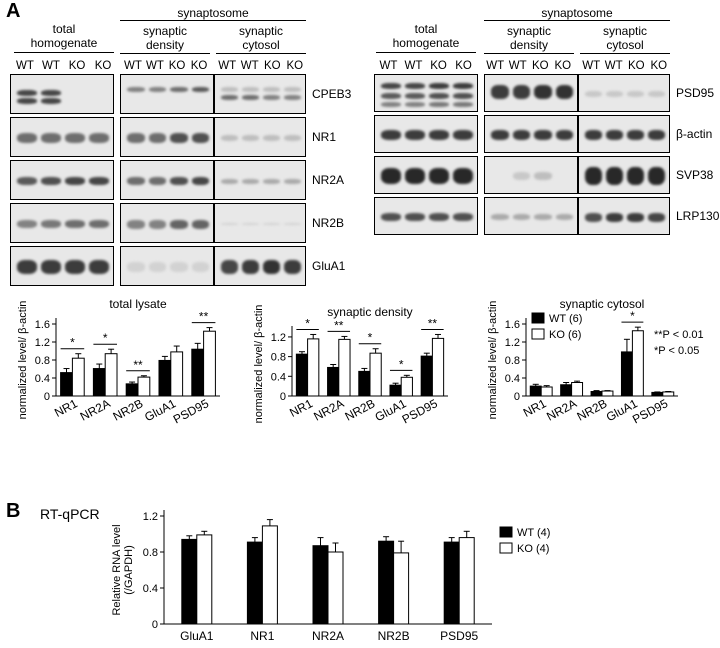 This screenshot has height=648, width=720. What do you see at coordinates (191, 411) in the screenshot?
I see `x-tick-label: PSD95` at bounding box center [191, 411].